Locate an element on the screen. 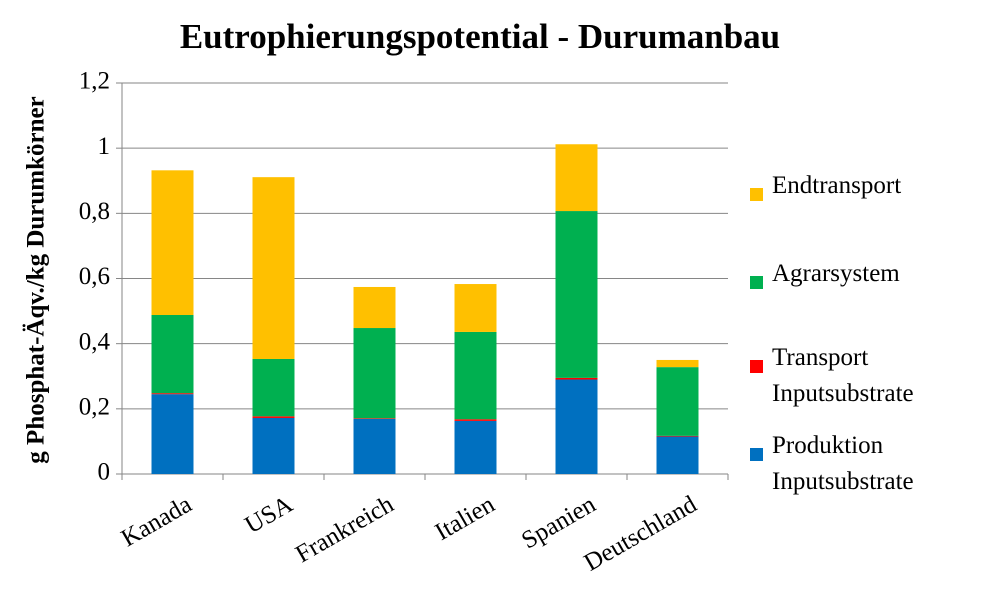 The height and width of the screenshot is (603, 990). legend-label: Transport Inputsubstrate is located at coordinates (843, 375).